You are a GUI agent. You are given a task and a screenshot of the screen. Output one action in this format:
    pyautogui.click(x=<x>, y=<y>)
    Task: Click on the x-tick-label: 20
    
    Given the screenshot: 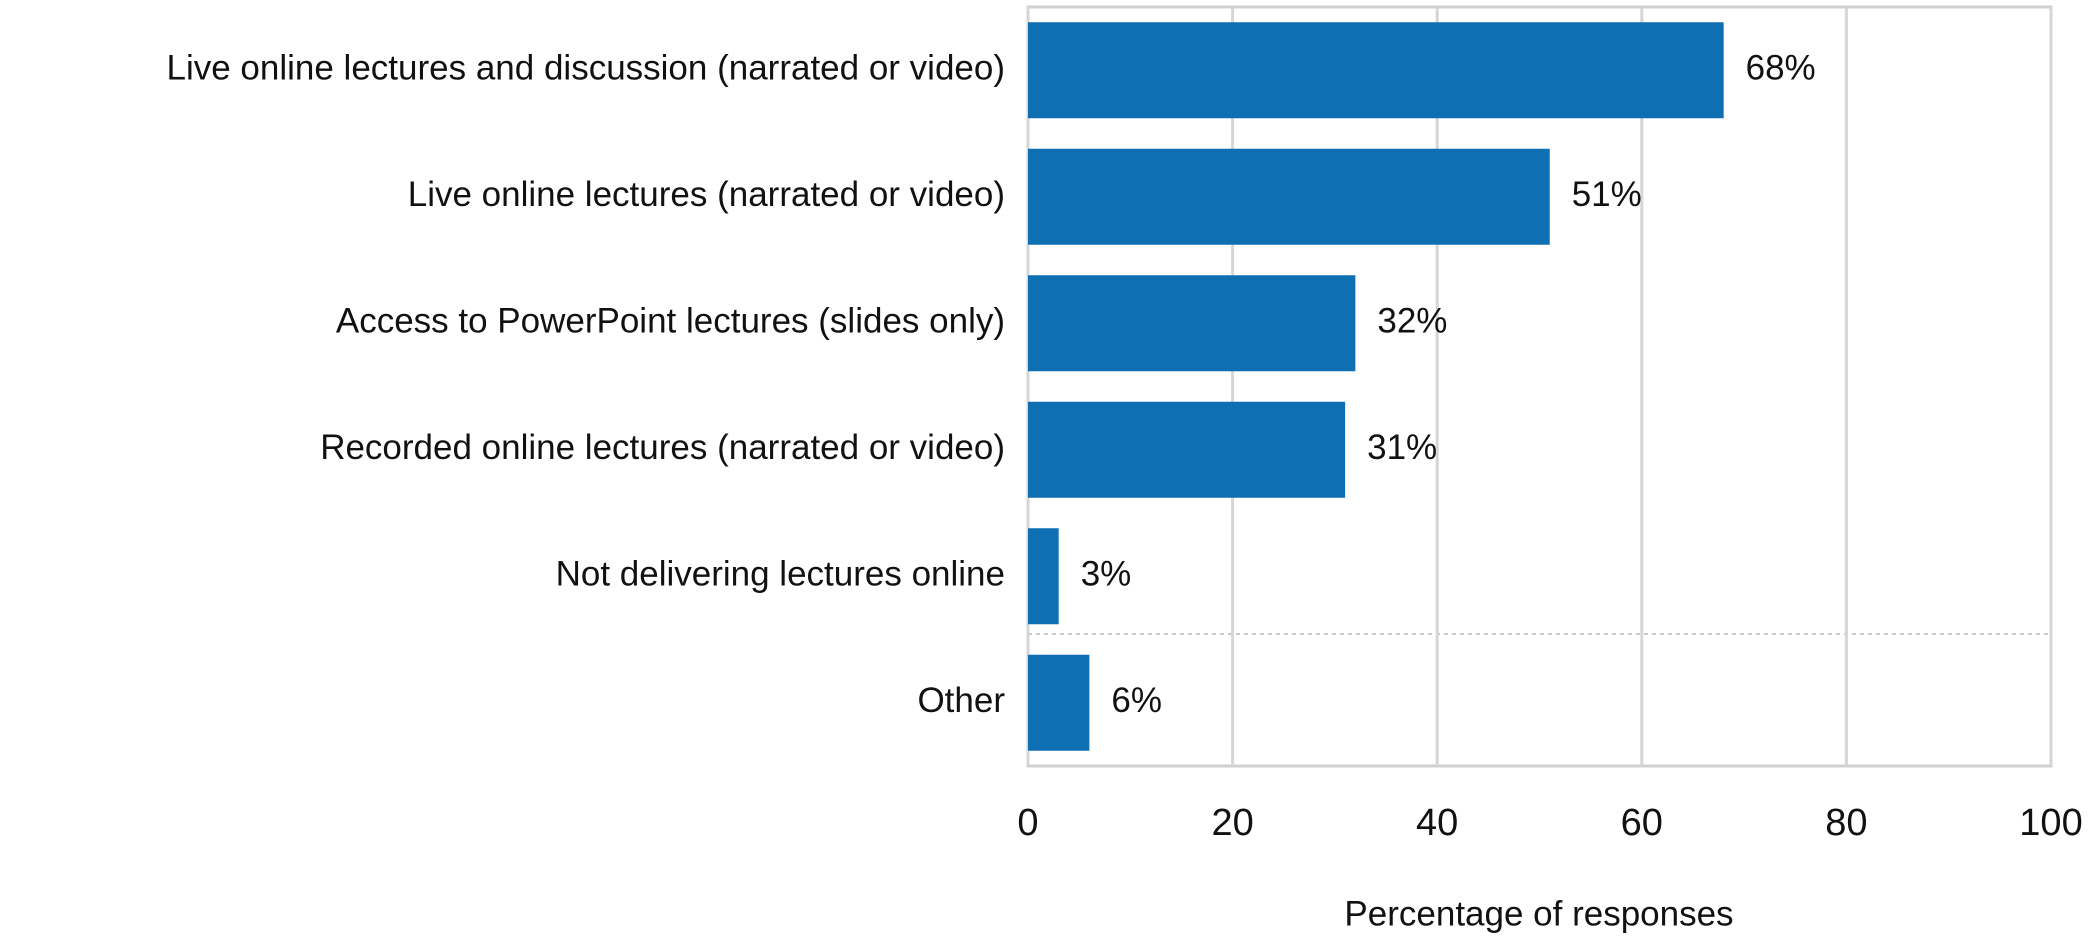 What is the action you would take?
    pyautogui.click(x=1232, y=823)
    